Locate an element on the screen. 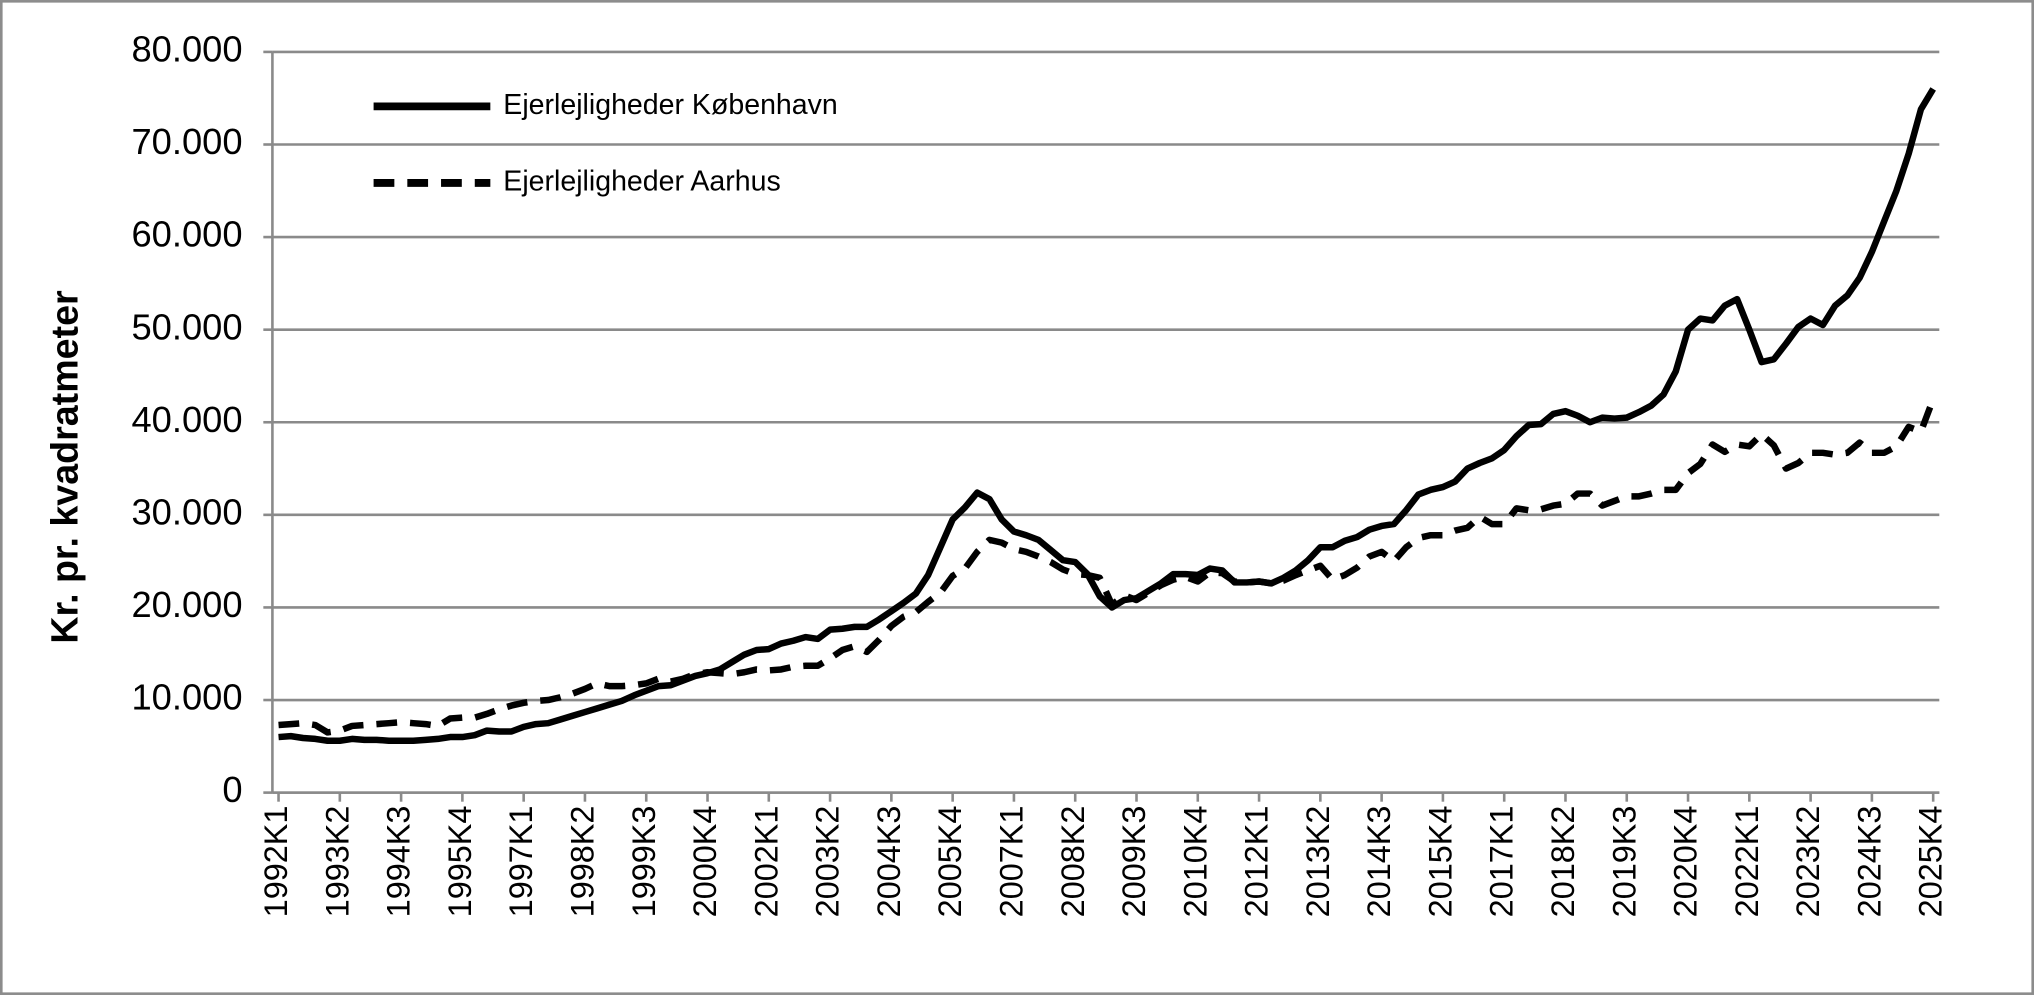  x-tick-label: 2004K3 is located at coordinates (889, 862).